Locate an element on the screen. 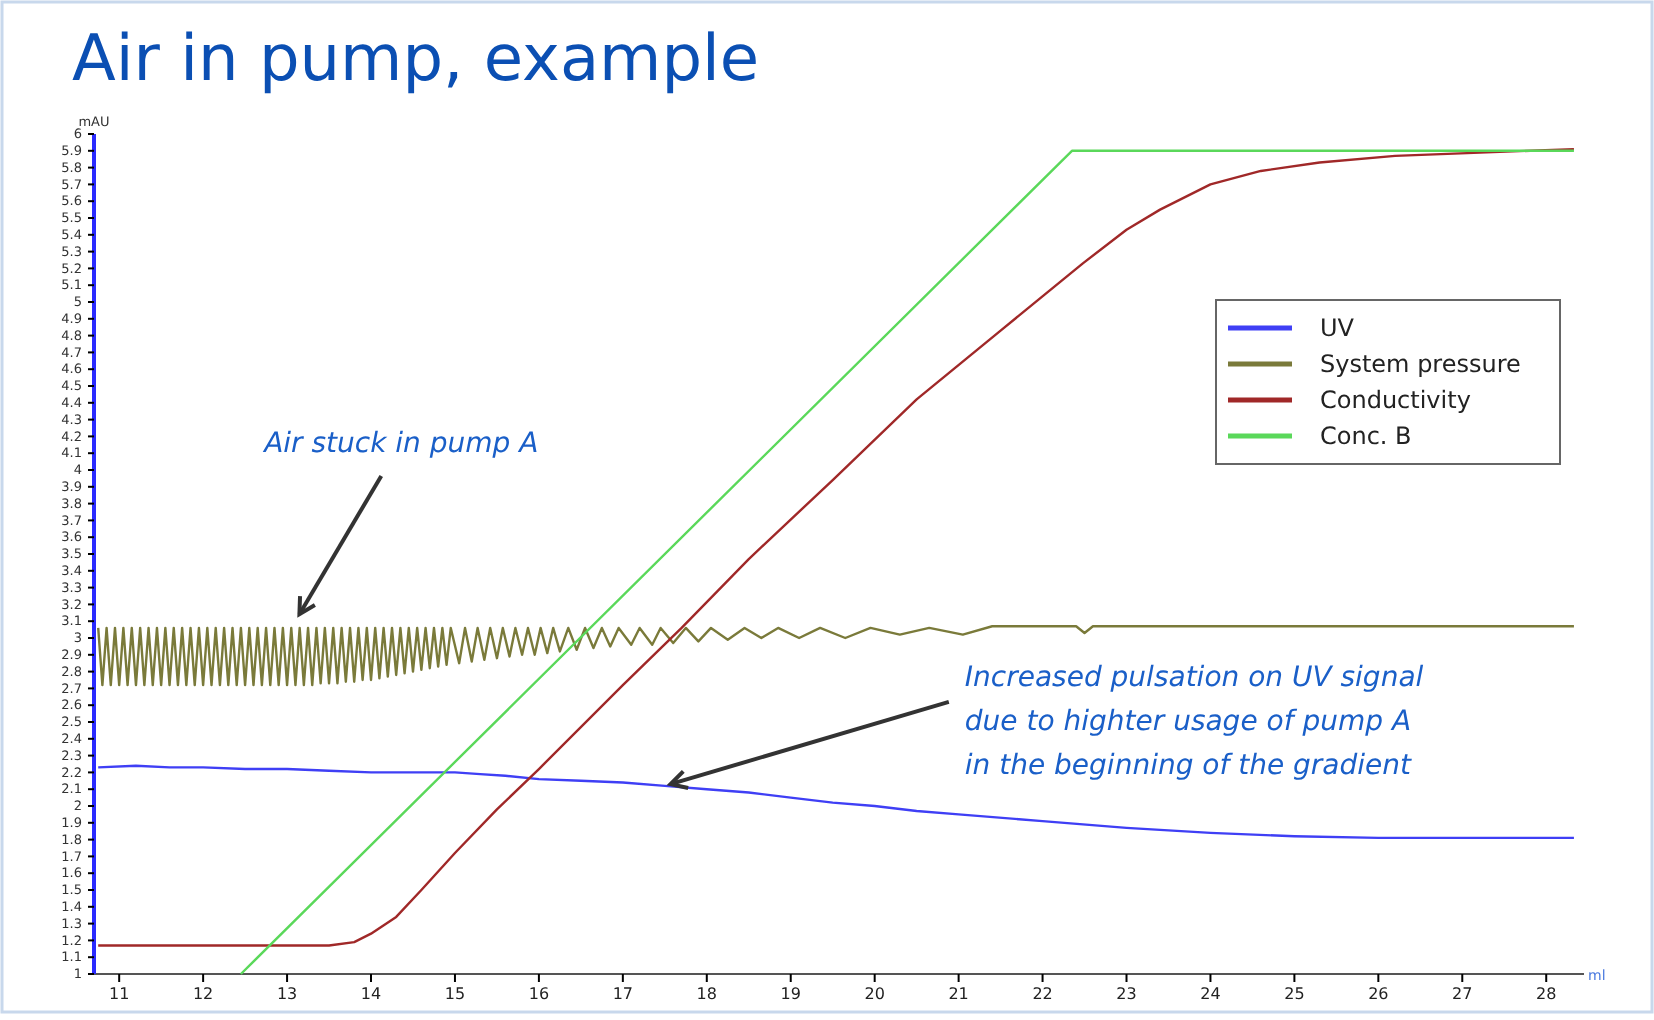 This screenshot has height=1020, width=1654. annotation: Air stuck in pump A is located at coordinates (400, 443).